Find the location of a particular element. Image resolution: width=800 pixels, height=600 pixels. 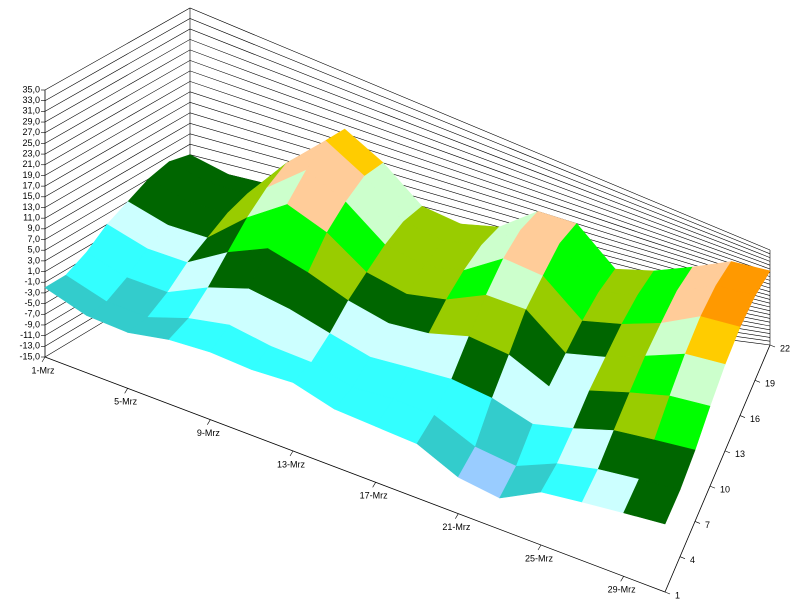

depth-axis is located at coordinates (717, 468).